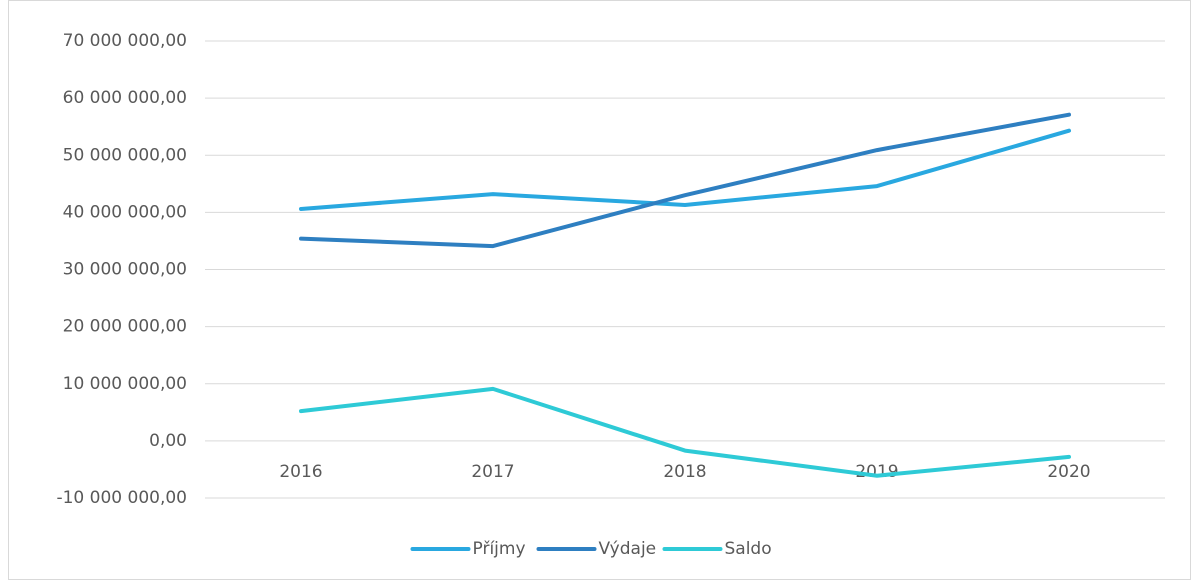  What do you see at coordinates (121, 498) in the screenshot?
I see `y-tick-label: -10 000 000,00` at bounding box center [121, 498].